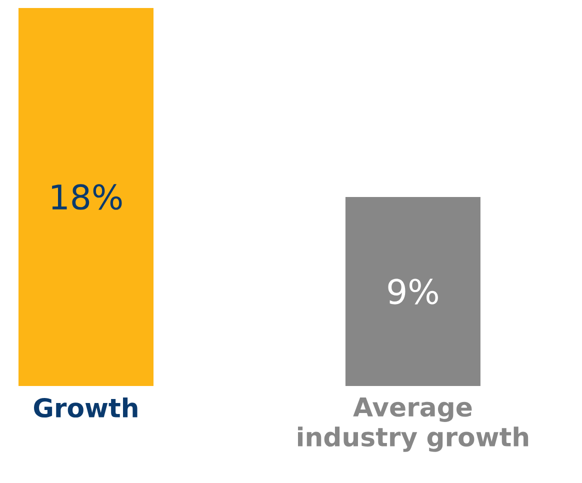 This screenshot has width=582, height=483. What do you see at coordinates (87, 197) in the screenshot?
I see `data-label: 18%` at bounding box center [87, 197].